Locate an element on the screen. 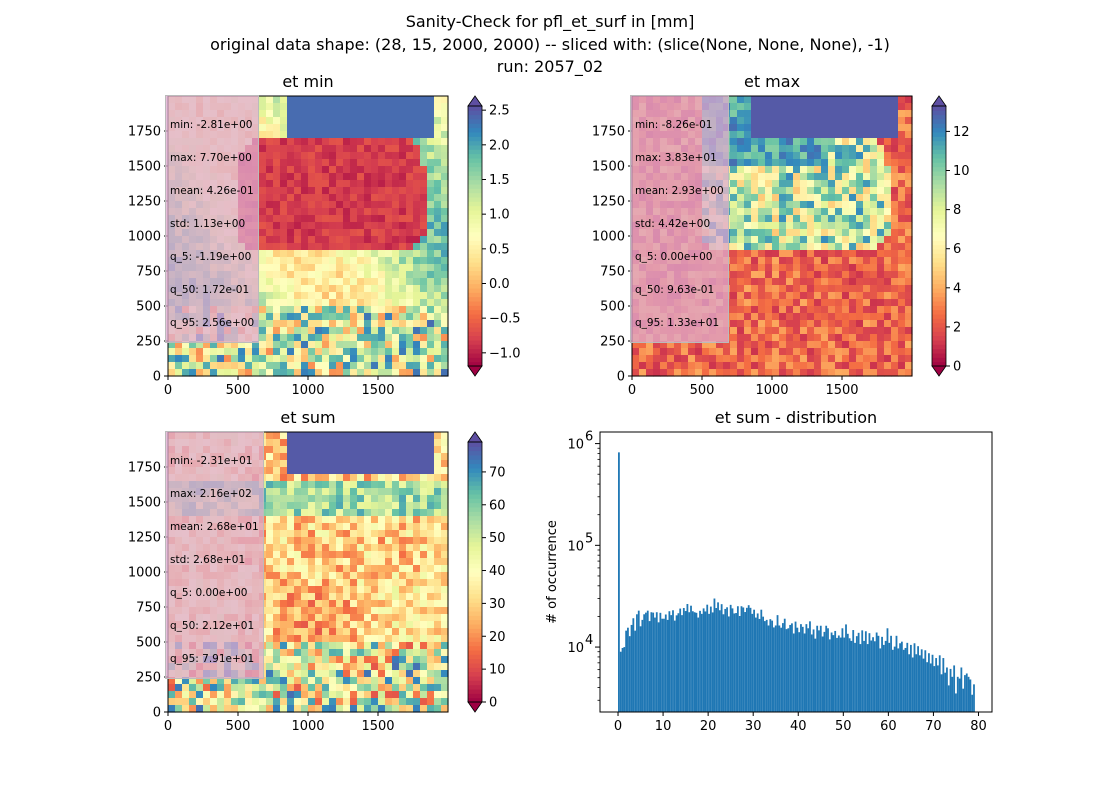  colorbar-tick-label: 1.5 is located at coordinates (499, 180).